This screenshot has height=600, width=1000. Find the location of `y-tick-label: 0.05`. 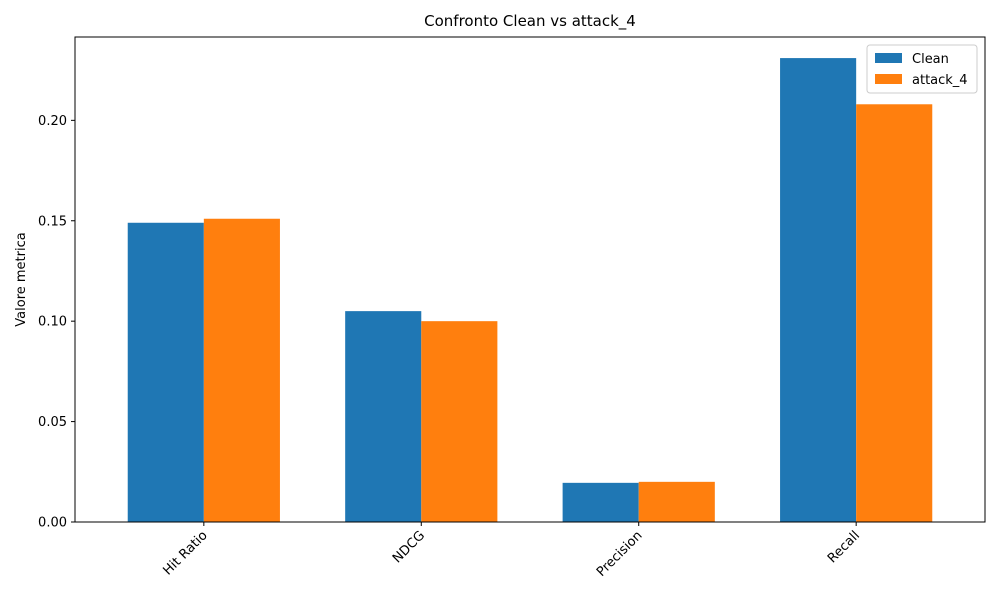

y-tick-label: 0.05 is located at coordinates (52, 422).